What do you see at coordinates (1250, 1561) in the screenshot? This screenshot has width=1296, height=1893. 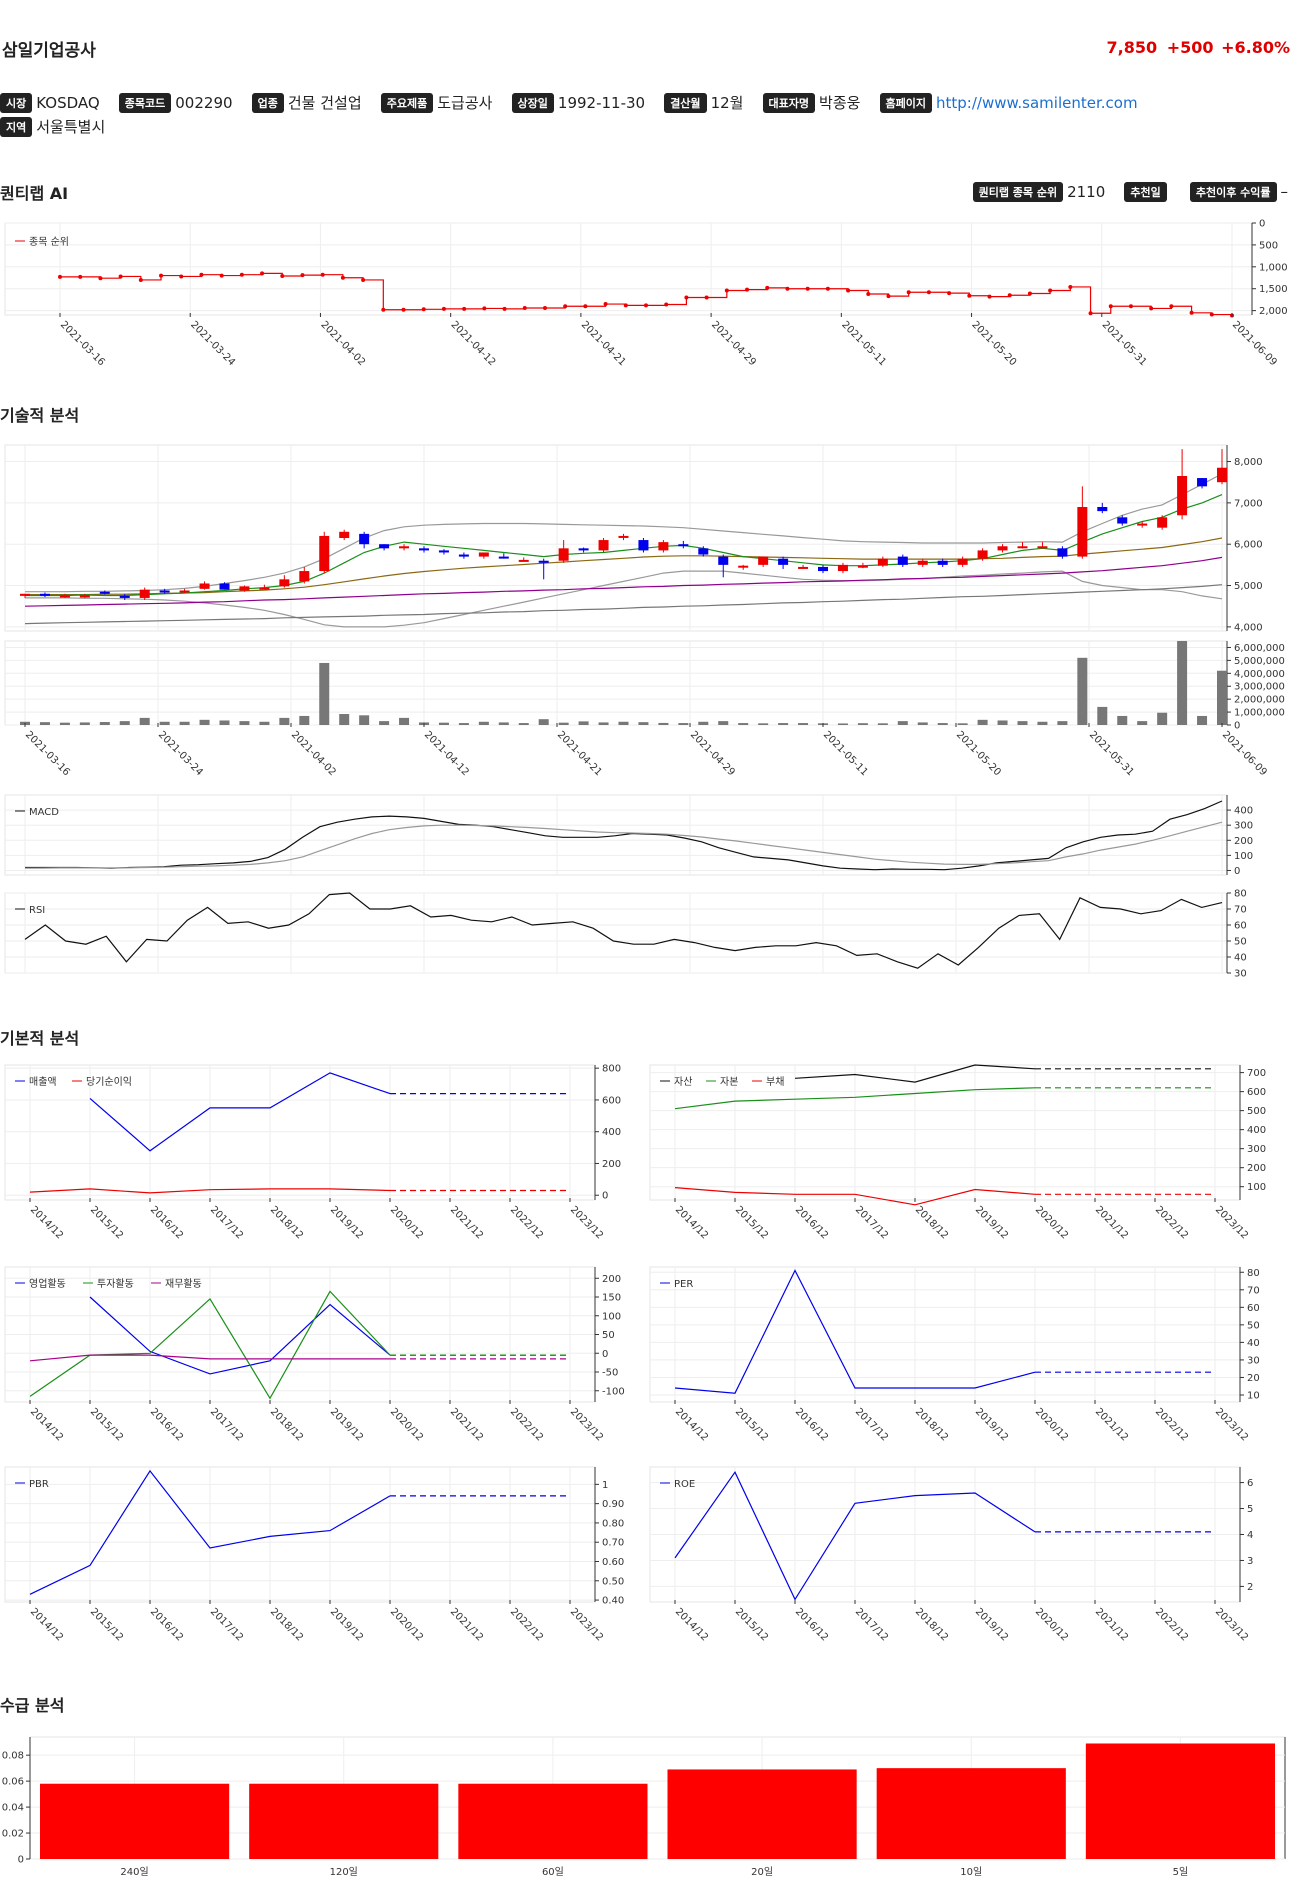 I see `y-tick-label: 3` at bounding box center [1250, 1561].